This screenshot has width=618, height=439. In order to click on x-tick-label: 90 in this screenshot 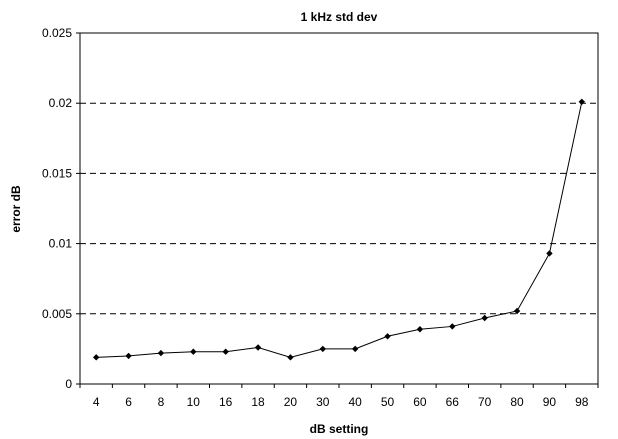, I will do `click(550, 402)`.